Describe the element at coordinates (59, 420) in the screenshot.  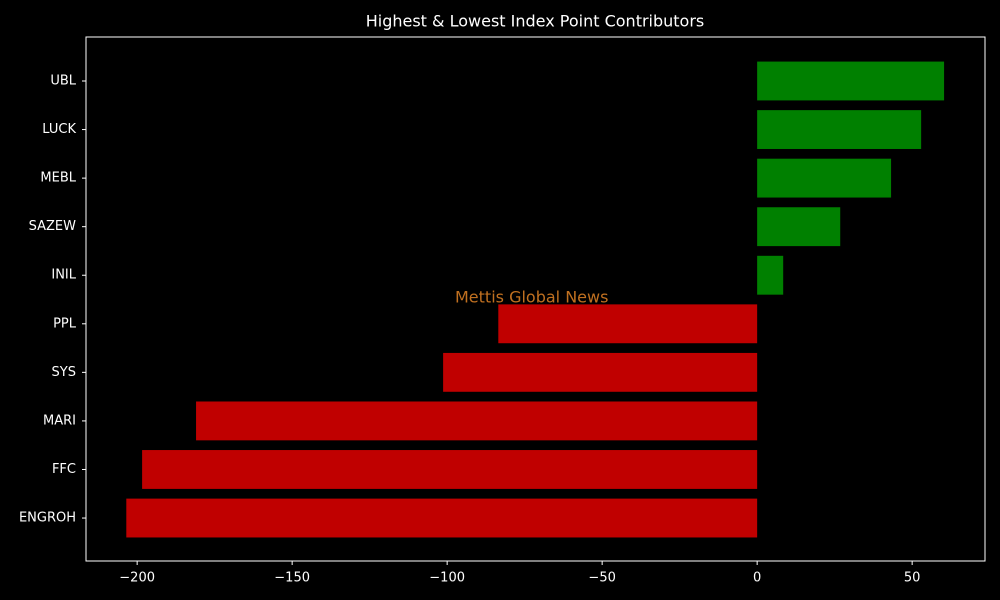
I see `y-tick-label: MARI` at that location.